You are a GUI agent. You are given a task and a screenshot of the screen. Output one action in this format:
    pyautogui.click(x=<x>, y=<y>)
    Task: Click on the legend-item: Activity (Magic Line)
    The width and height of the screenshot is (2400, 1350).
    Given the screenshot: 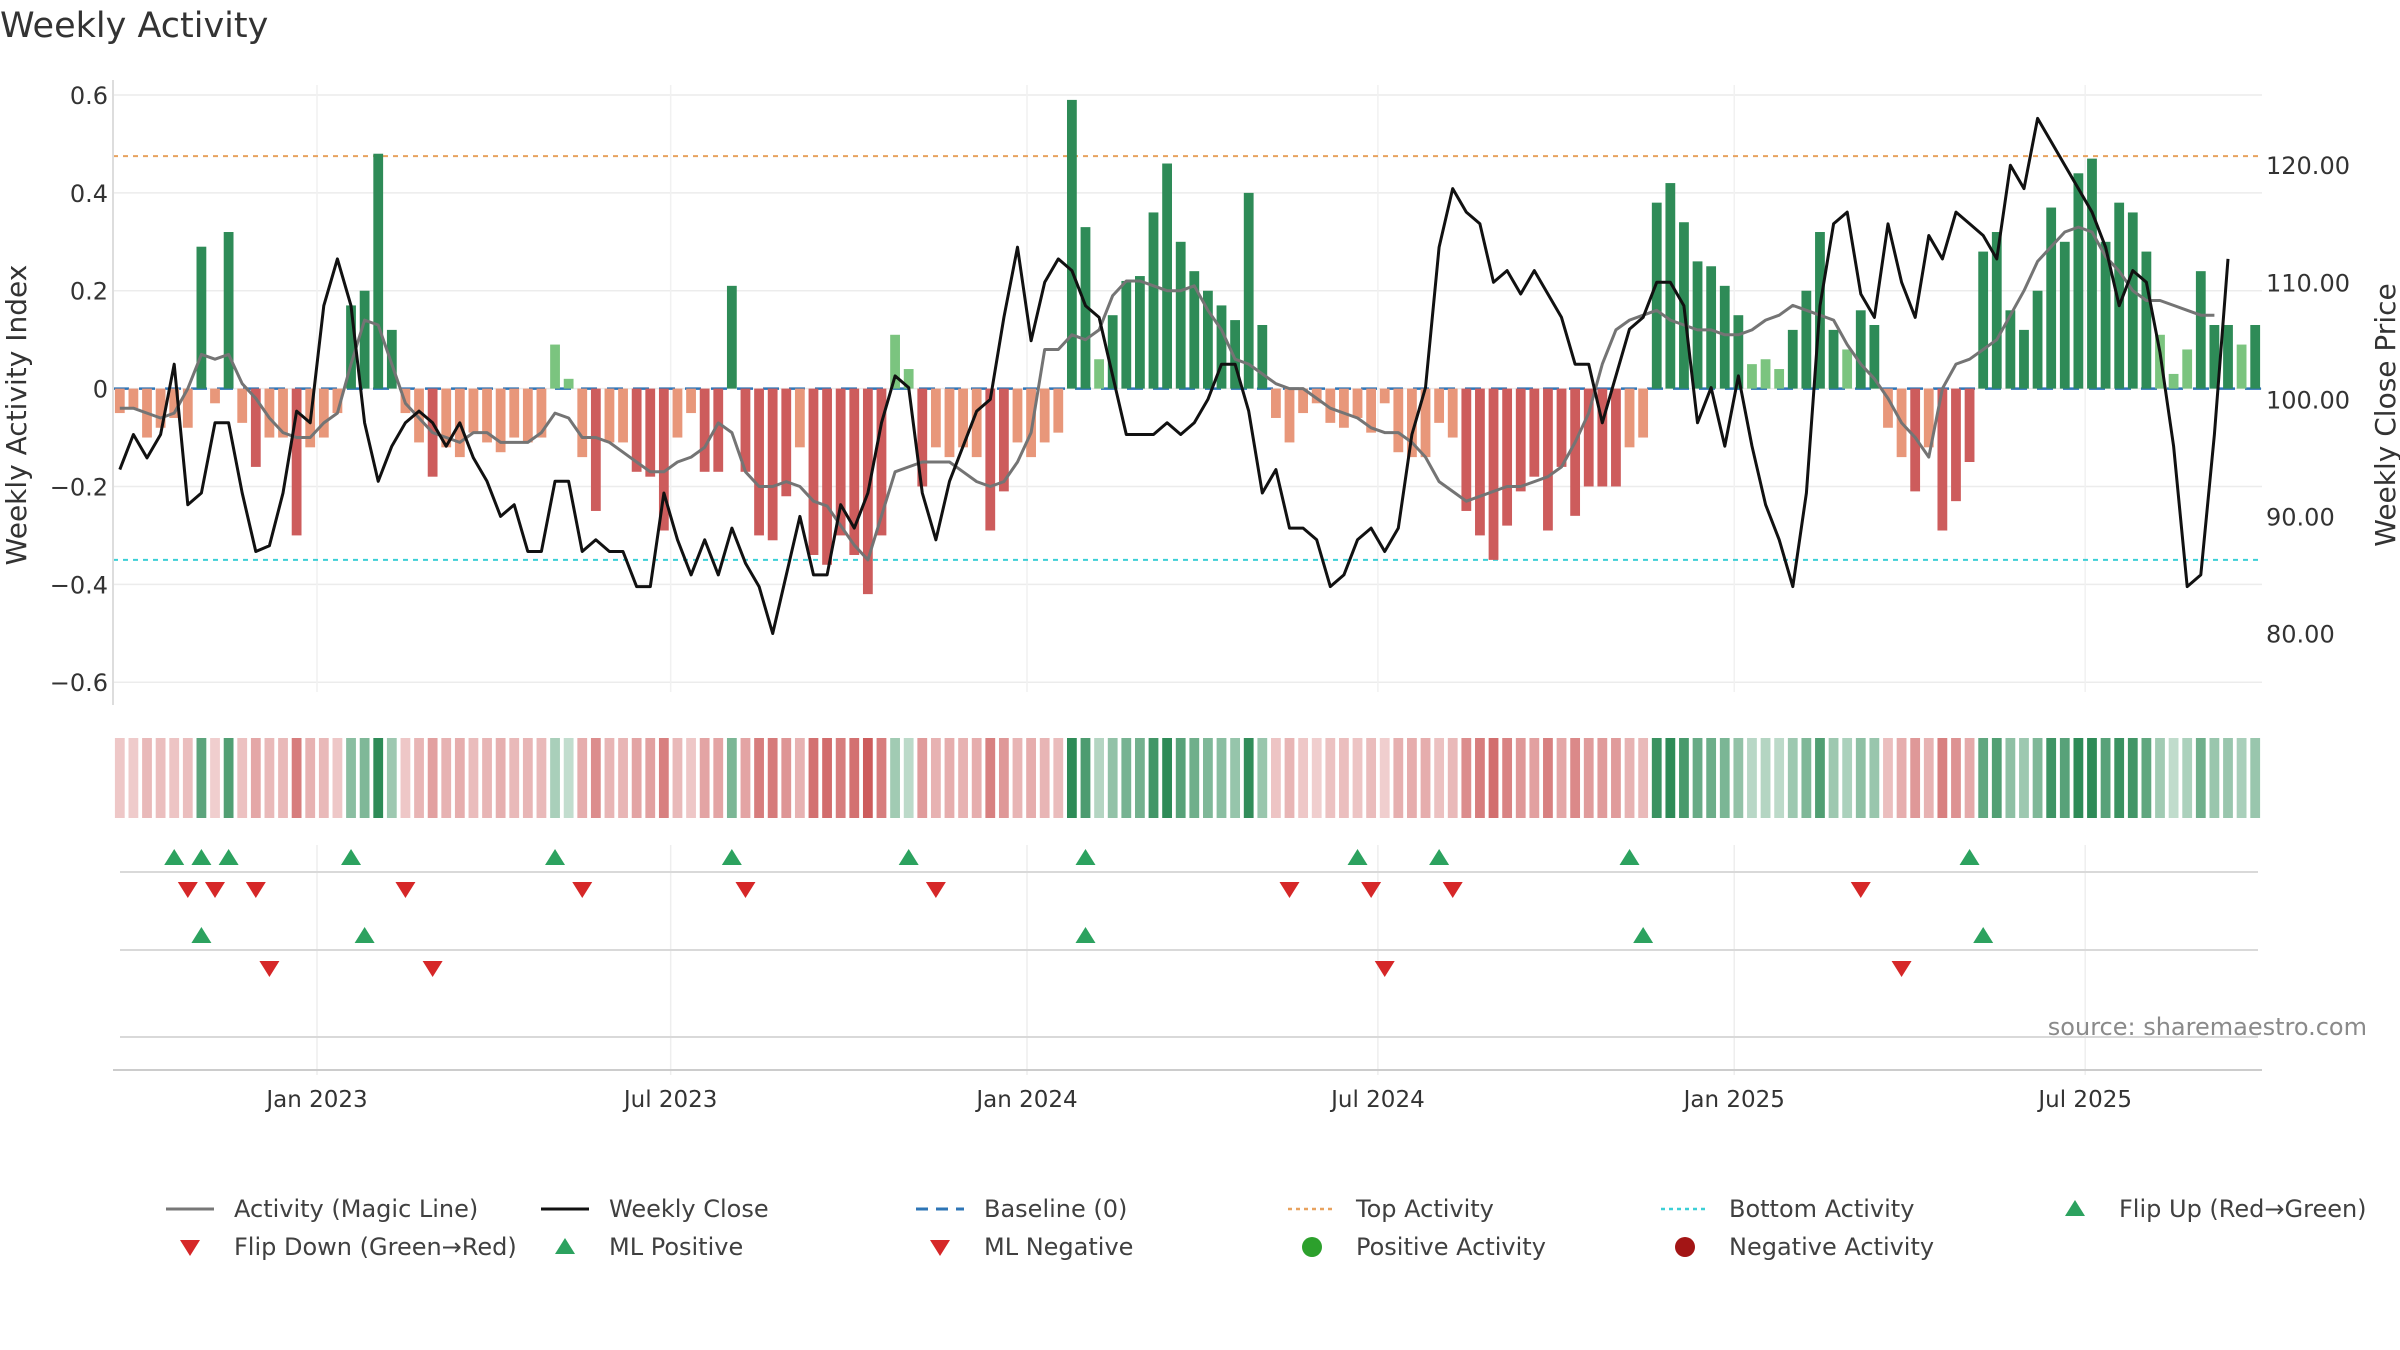 What is the action you would take?
    pyautogui.click(x=319, y=1209)
    